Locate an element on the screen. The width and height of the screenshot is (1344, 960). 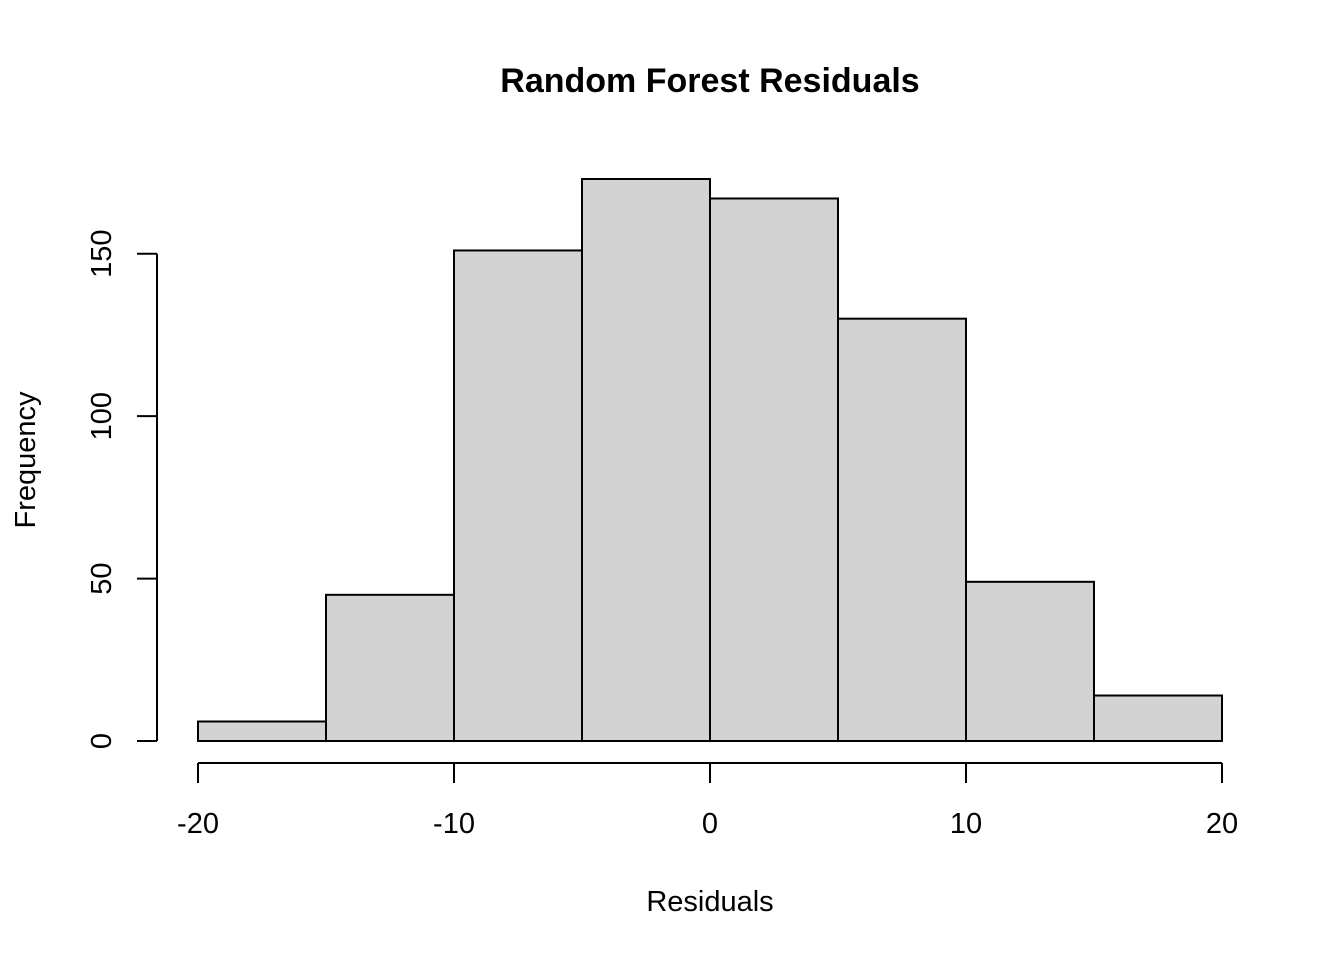
y-tick-label: 50 is located at coordinates (102, 578).